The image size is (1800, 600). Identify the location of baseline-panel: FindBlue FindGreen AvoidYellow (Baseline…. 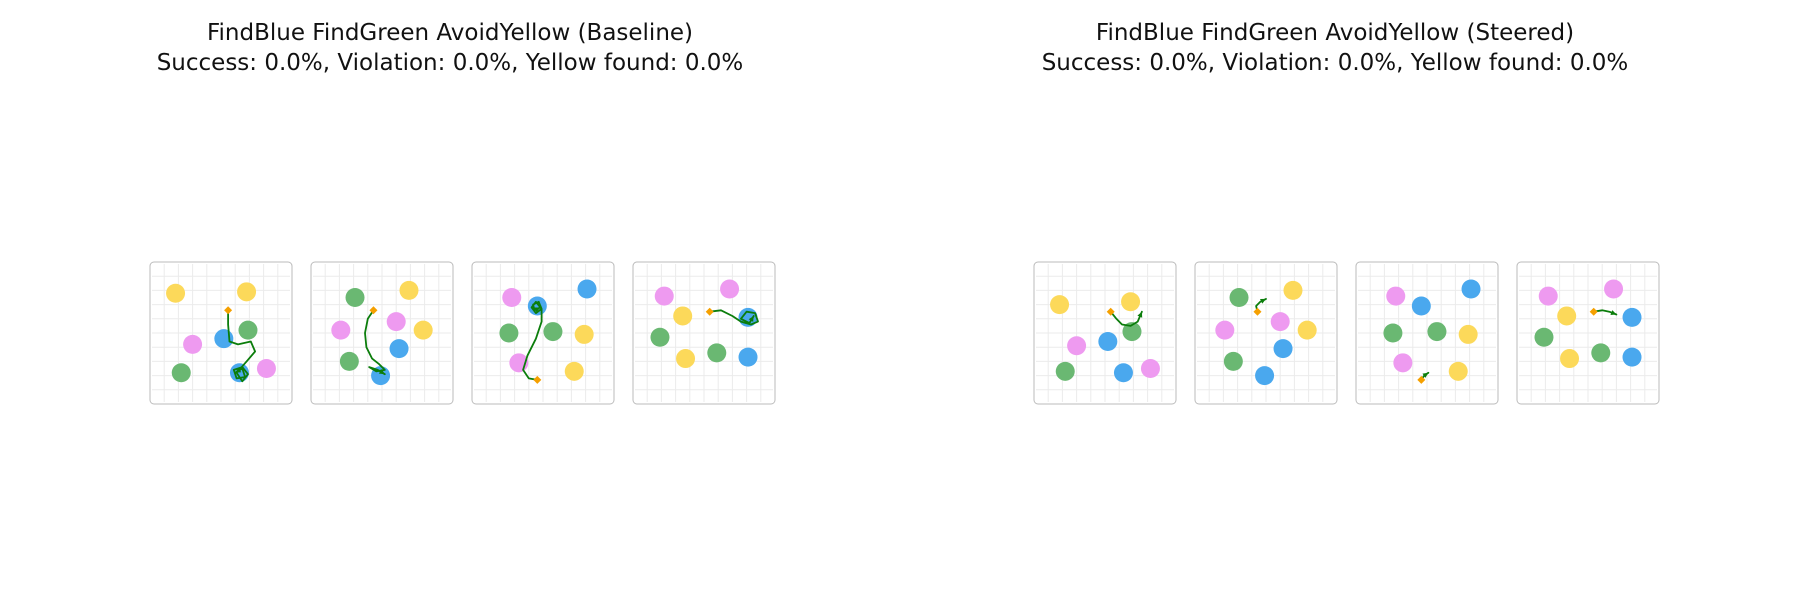
(450, 48).